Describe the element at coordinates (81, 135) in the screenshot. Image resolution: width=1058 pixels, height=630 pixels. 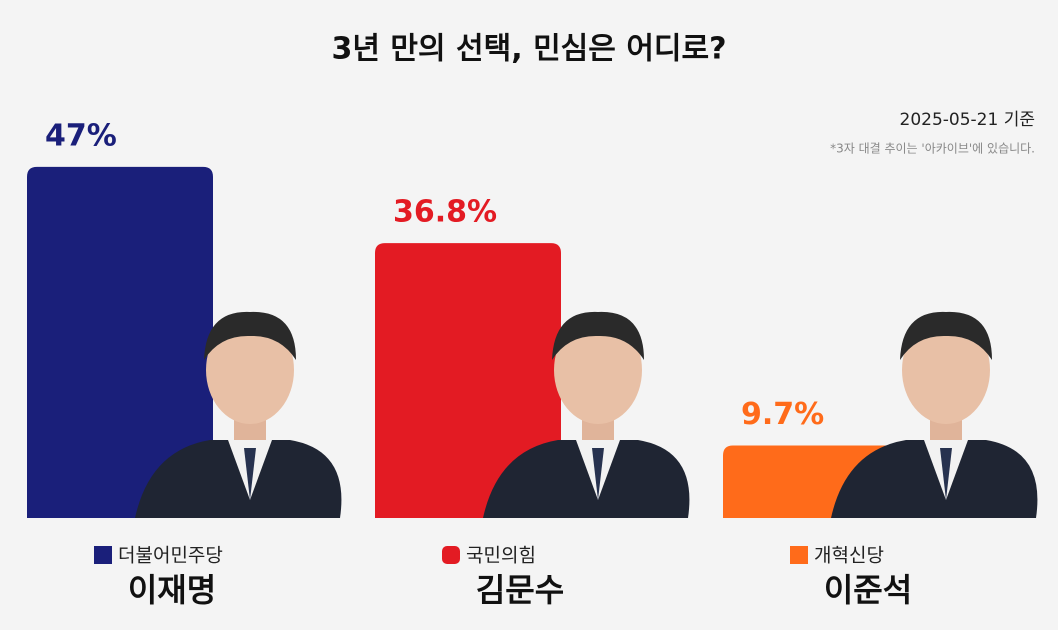
I see `value-label: 47%` at that location.